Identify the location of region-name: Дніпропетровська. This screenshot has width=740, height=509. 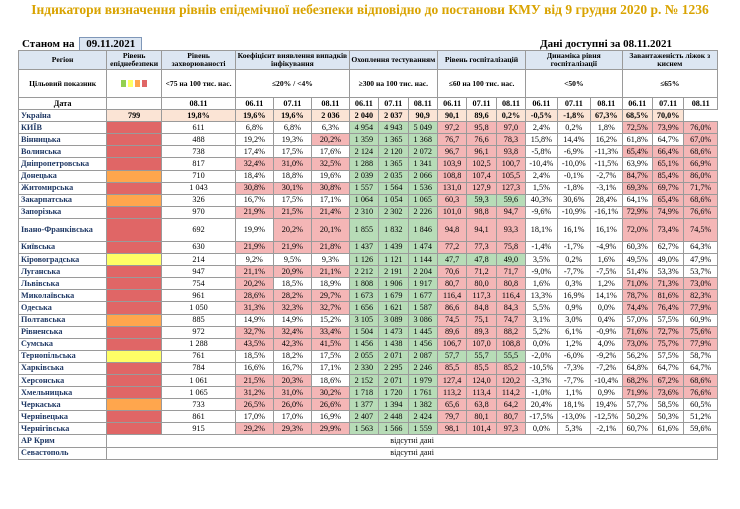
(62, 164).